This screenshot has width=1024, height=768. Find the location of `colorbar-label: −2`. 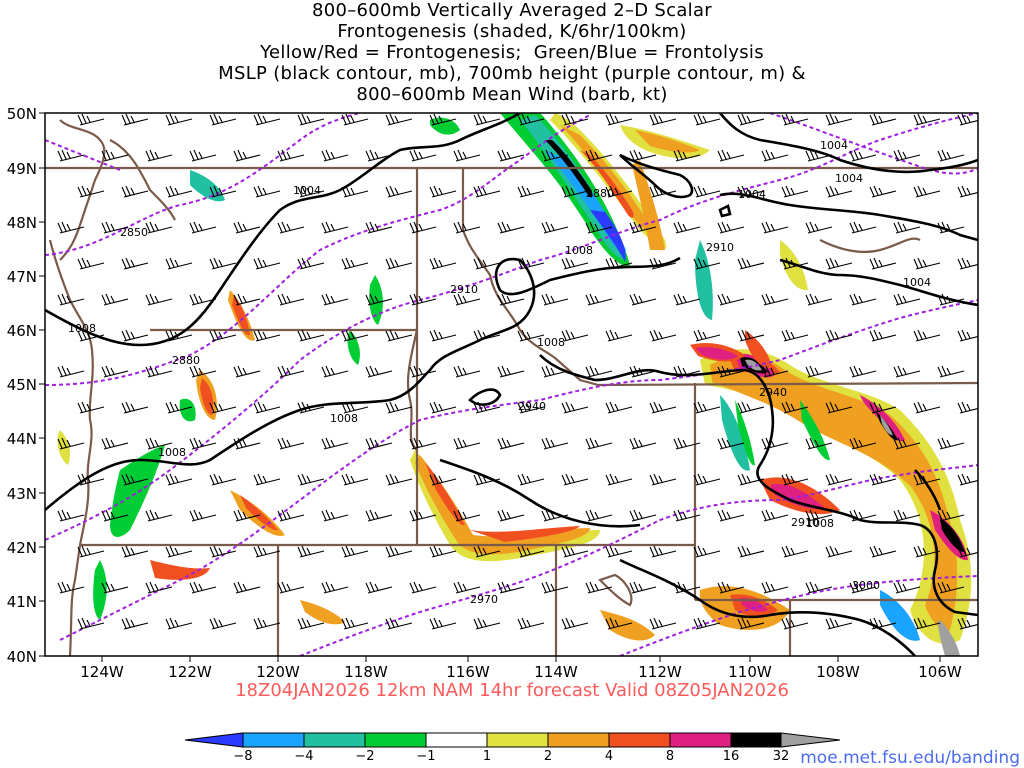

colorbar-label: −2 is located at coordinates (364, 756).